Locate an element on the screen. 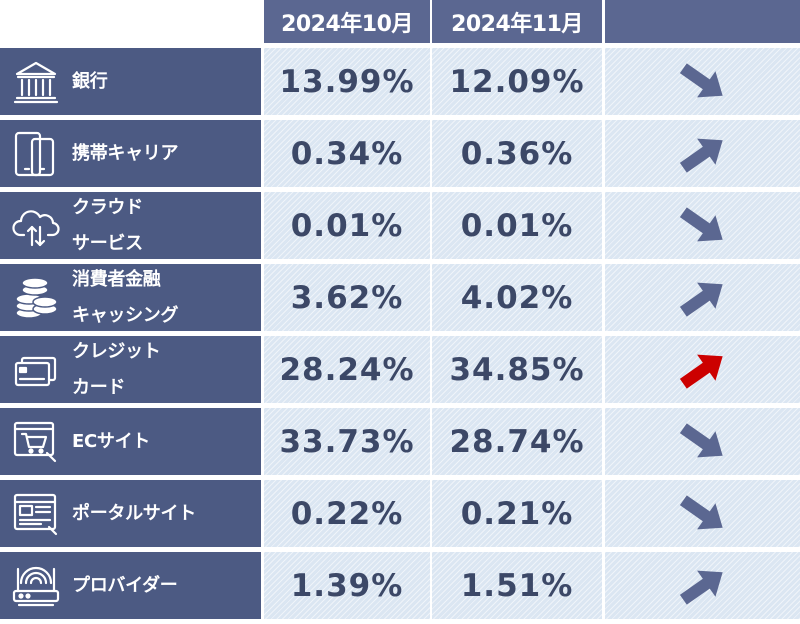 Image resolution: width=800 pixels, height=624 pixels. row-label: クラウド サービス is located at coordinates (130, 225).